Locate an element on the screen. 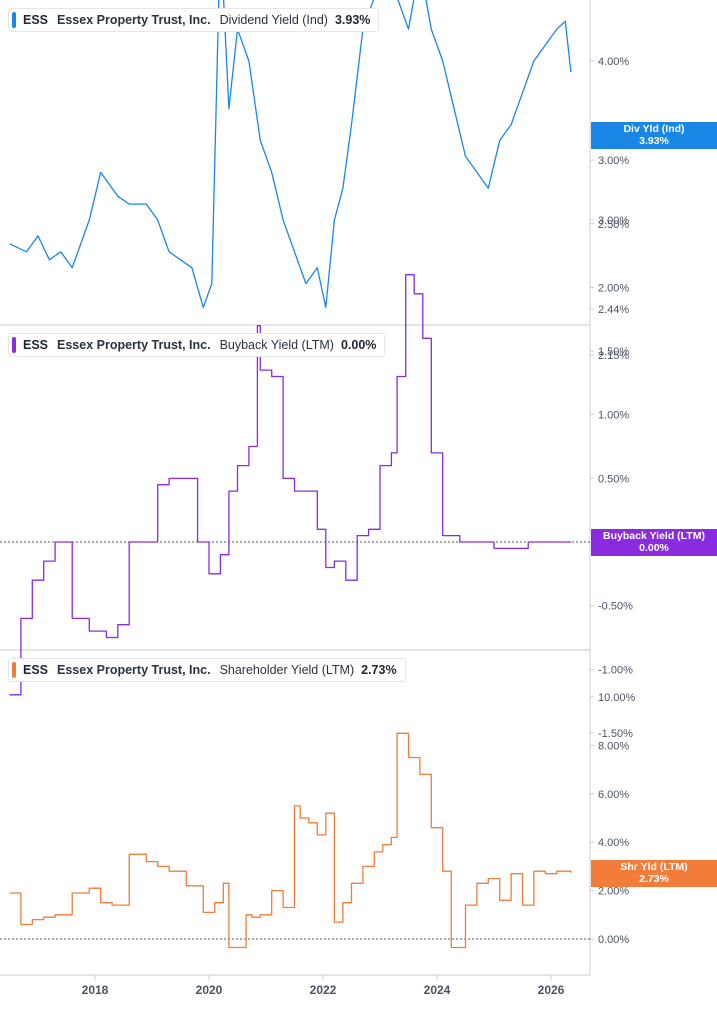 This screenshot has width=717, height=1010. last-value-tag-dividend: Div Yld (Ind) 3.93% is located at coordinates (654, 135).